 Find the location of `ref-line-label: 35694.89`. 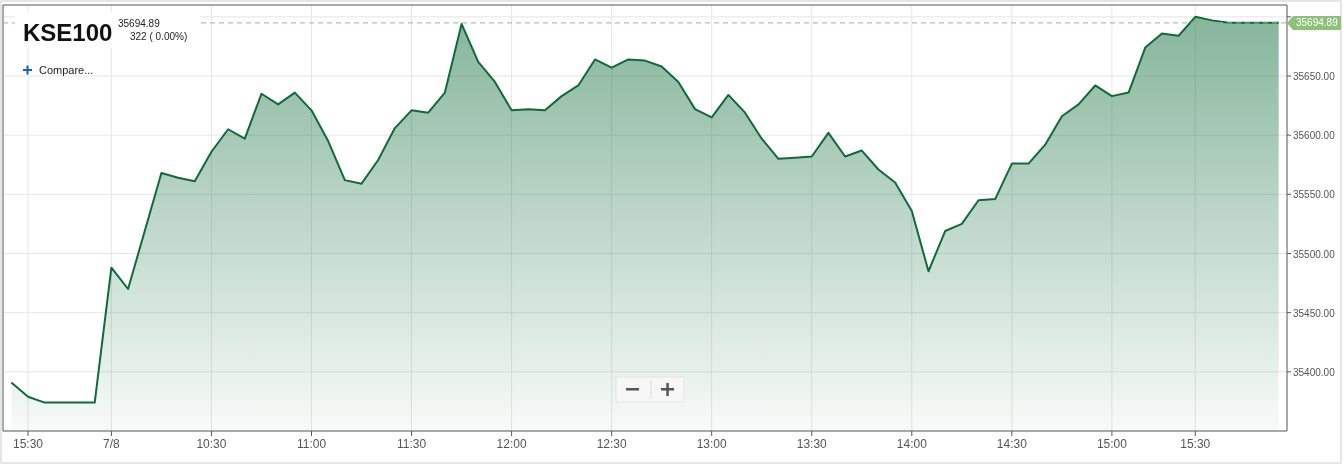

ref-line-label: 35694.89 is located at coordinates (1317, 23).